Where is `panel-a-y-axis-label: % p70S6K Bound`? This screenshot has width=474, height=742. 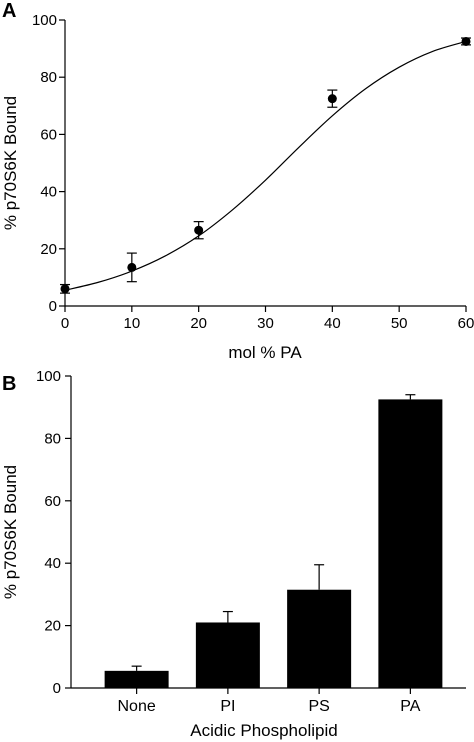
panel-a-y-axis-label: % p70S6K Bound is located at coordinates (10, 163).